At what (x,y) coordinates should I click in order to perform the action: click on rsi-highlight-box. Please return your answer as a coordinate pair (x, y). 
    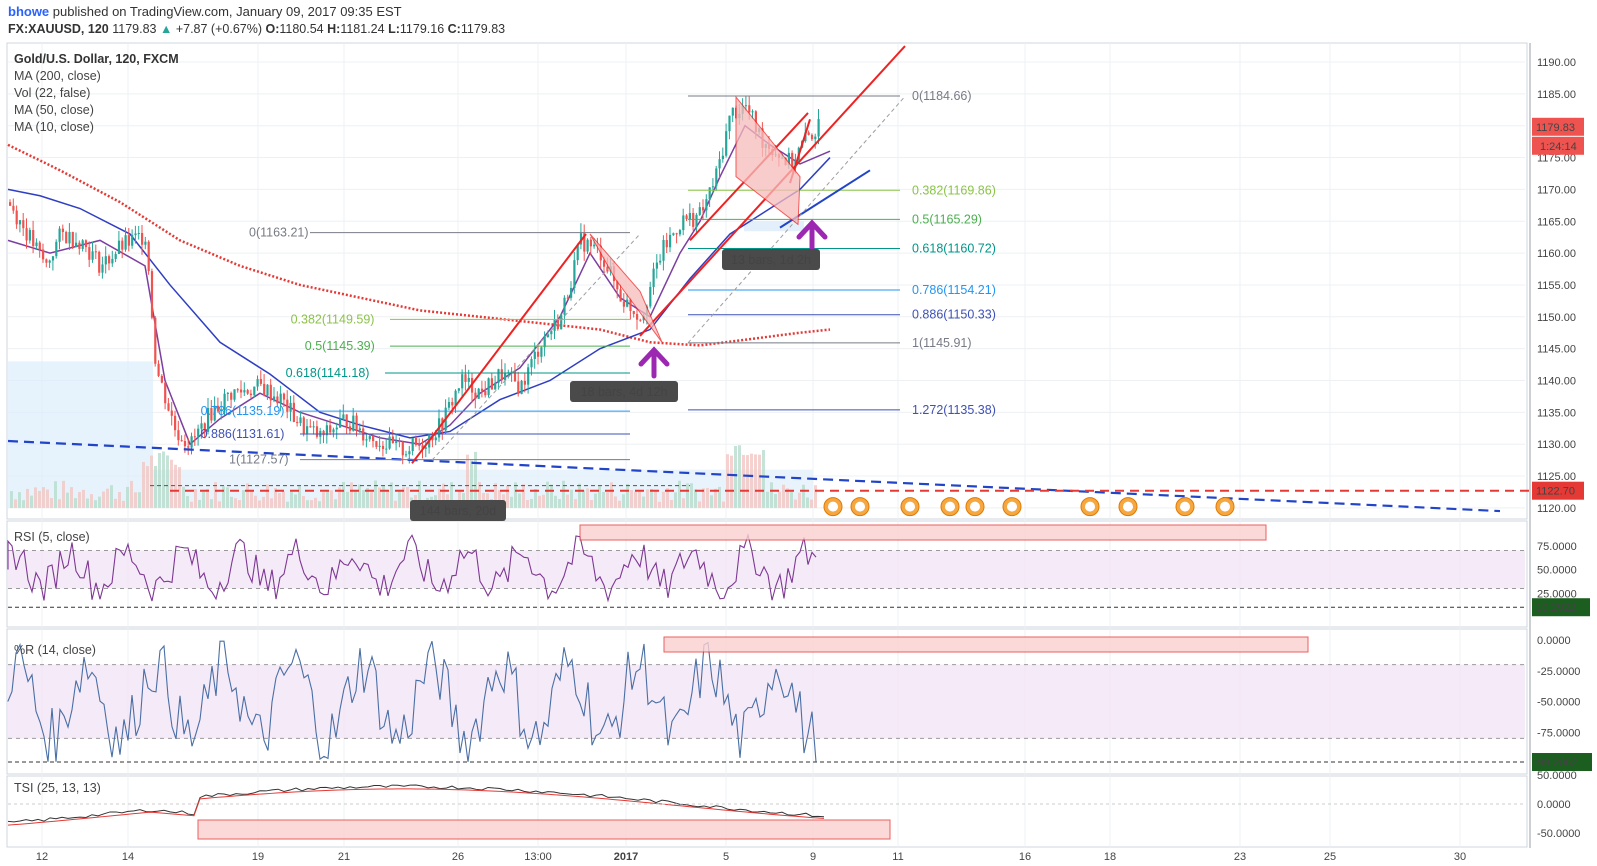
    Looking at the image, I should click on (923, 532).